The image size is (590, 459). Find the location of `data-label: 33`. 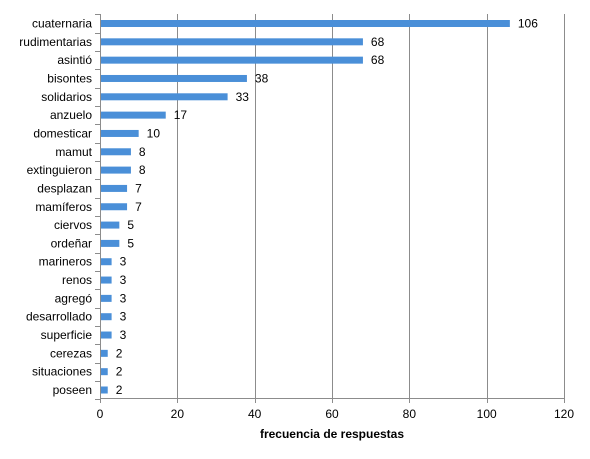

data-label: 33 is located at coordinates (243, 97).